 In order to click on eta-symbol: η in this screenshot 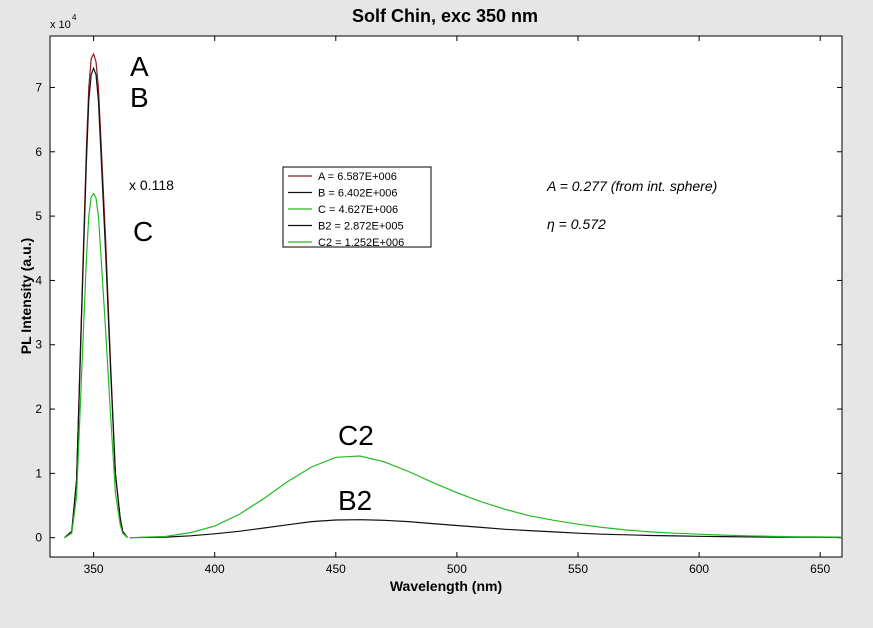, I will do `click(551, 224)`.